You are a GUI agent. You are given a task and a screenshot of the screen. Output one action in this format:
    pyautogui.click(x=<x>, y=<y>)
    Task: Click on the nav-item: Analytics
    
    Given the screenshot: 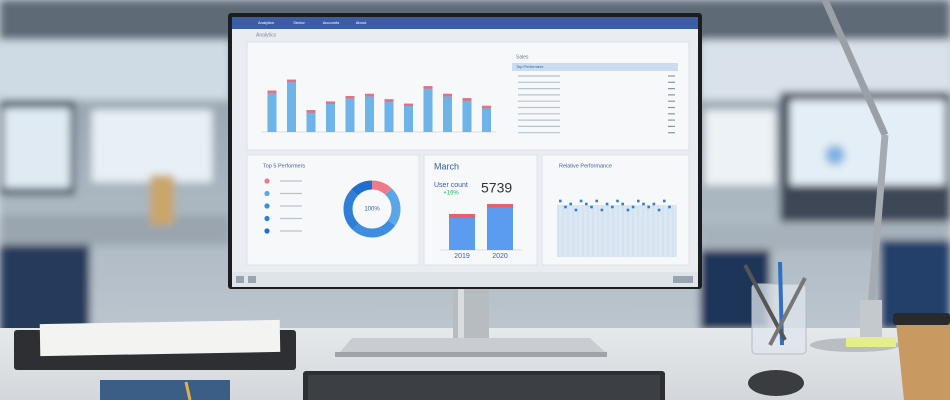 What is the action you would take?
    pyautogui.click(x=266, y=22)
    